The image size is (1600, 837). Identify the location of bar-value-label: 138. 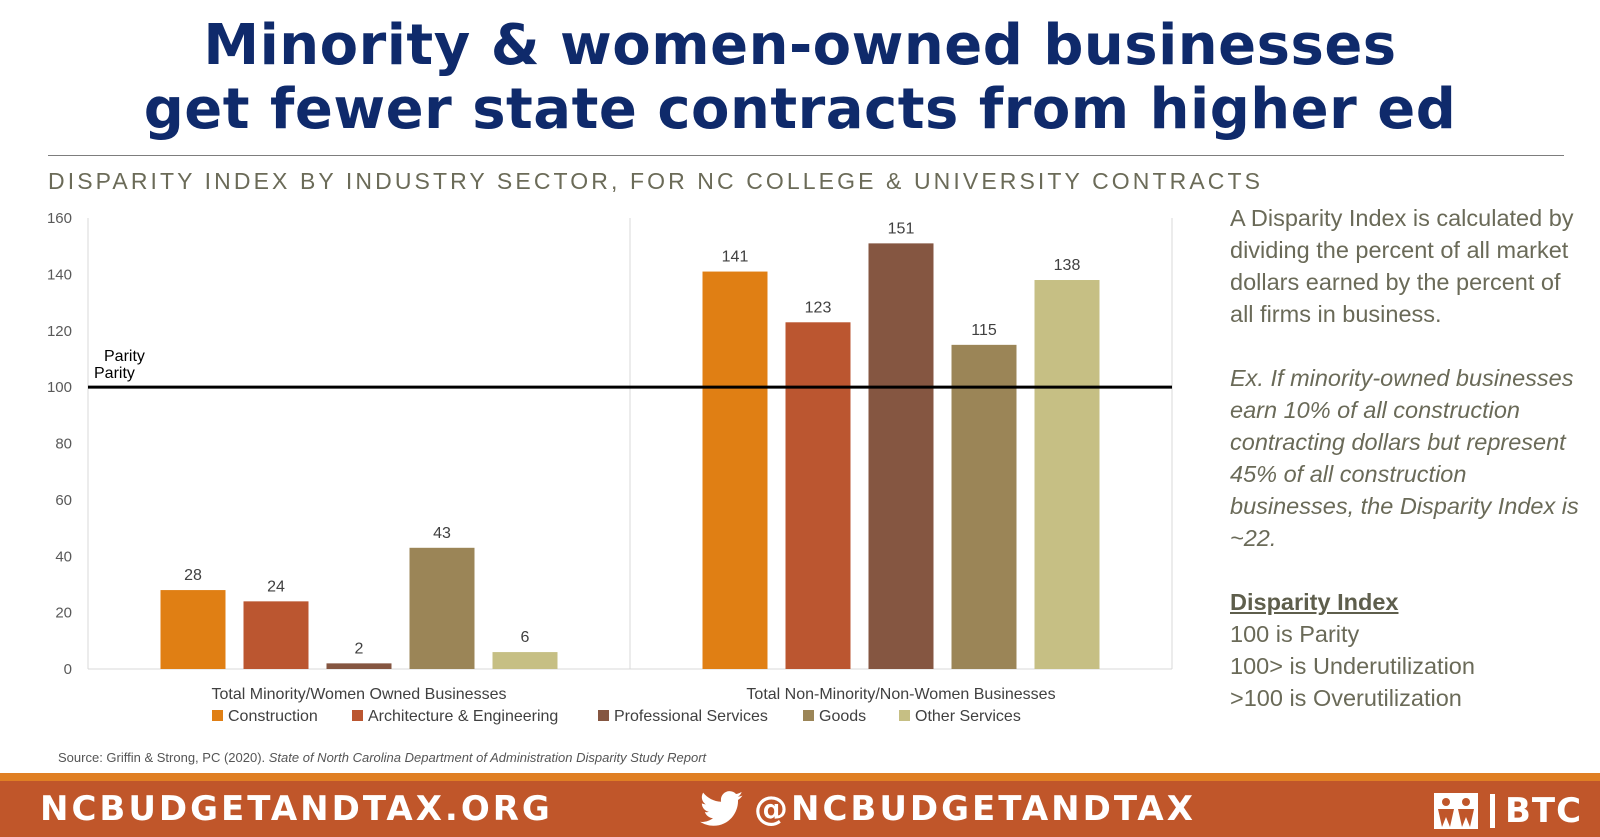
(1067, 265).